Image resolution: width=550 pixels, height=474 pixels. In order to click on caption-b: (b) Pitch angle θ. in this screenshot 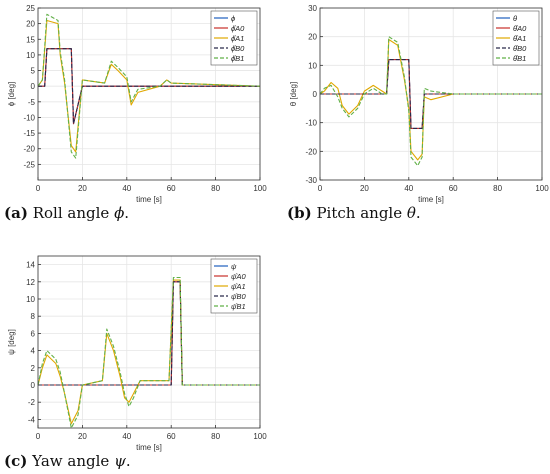, I will do `click(354, 213)`.